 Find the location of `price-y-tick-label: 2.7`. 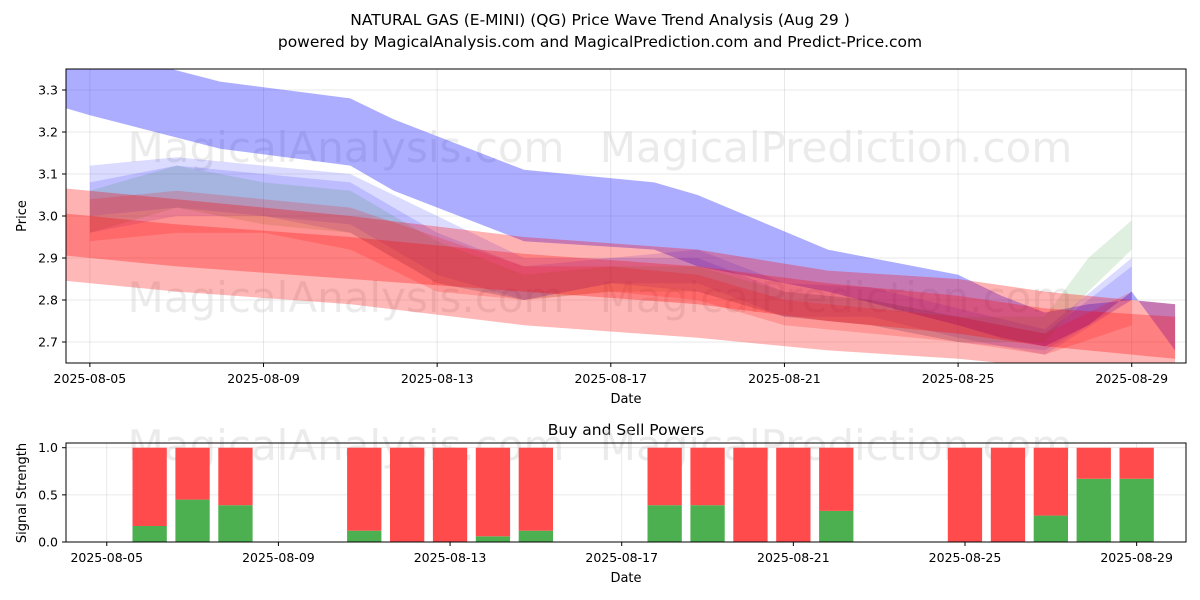

price-y-tick-label: 2.7 is located at coordinates (48, 342).